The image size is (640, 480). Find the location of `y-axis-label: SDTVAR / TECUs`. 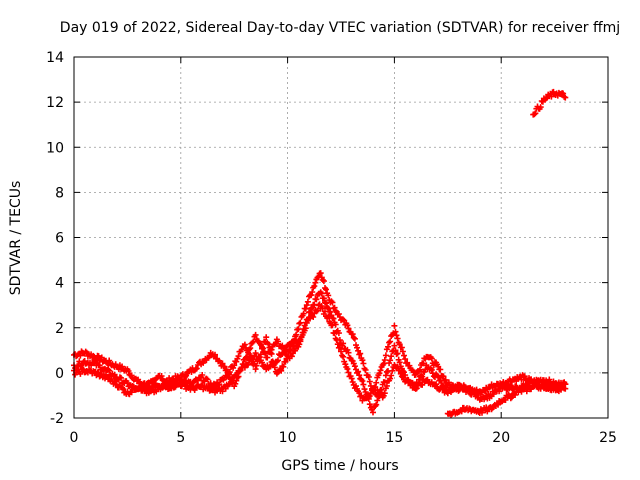

y-axis-label: SDTVAR / TECUs is located at coordinates (16, 238).